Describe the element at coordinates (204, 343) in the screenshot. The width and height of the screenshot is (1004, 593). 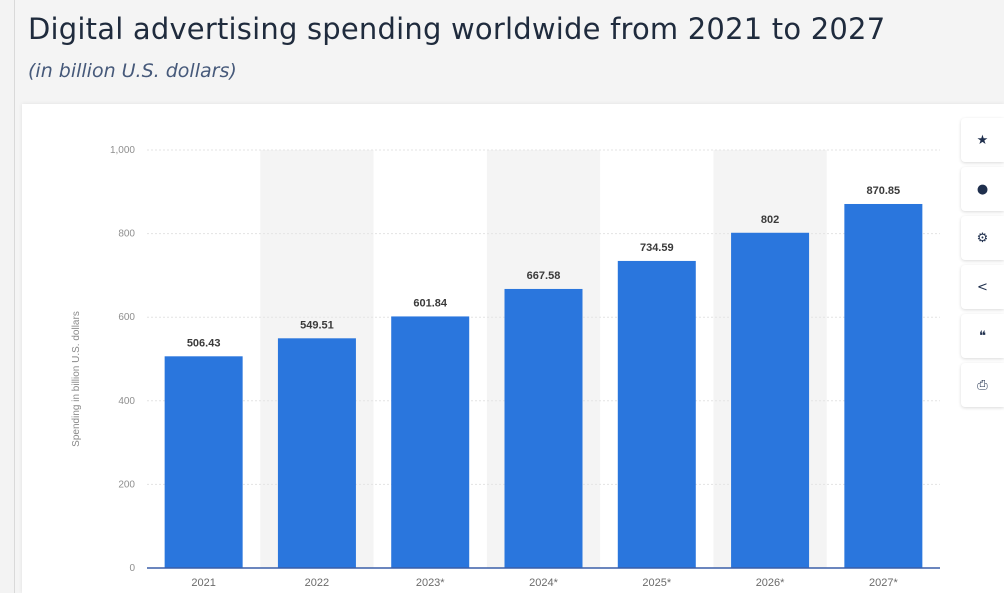
I see `data-label: 506.43` at that location.